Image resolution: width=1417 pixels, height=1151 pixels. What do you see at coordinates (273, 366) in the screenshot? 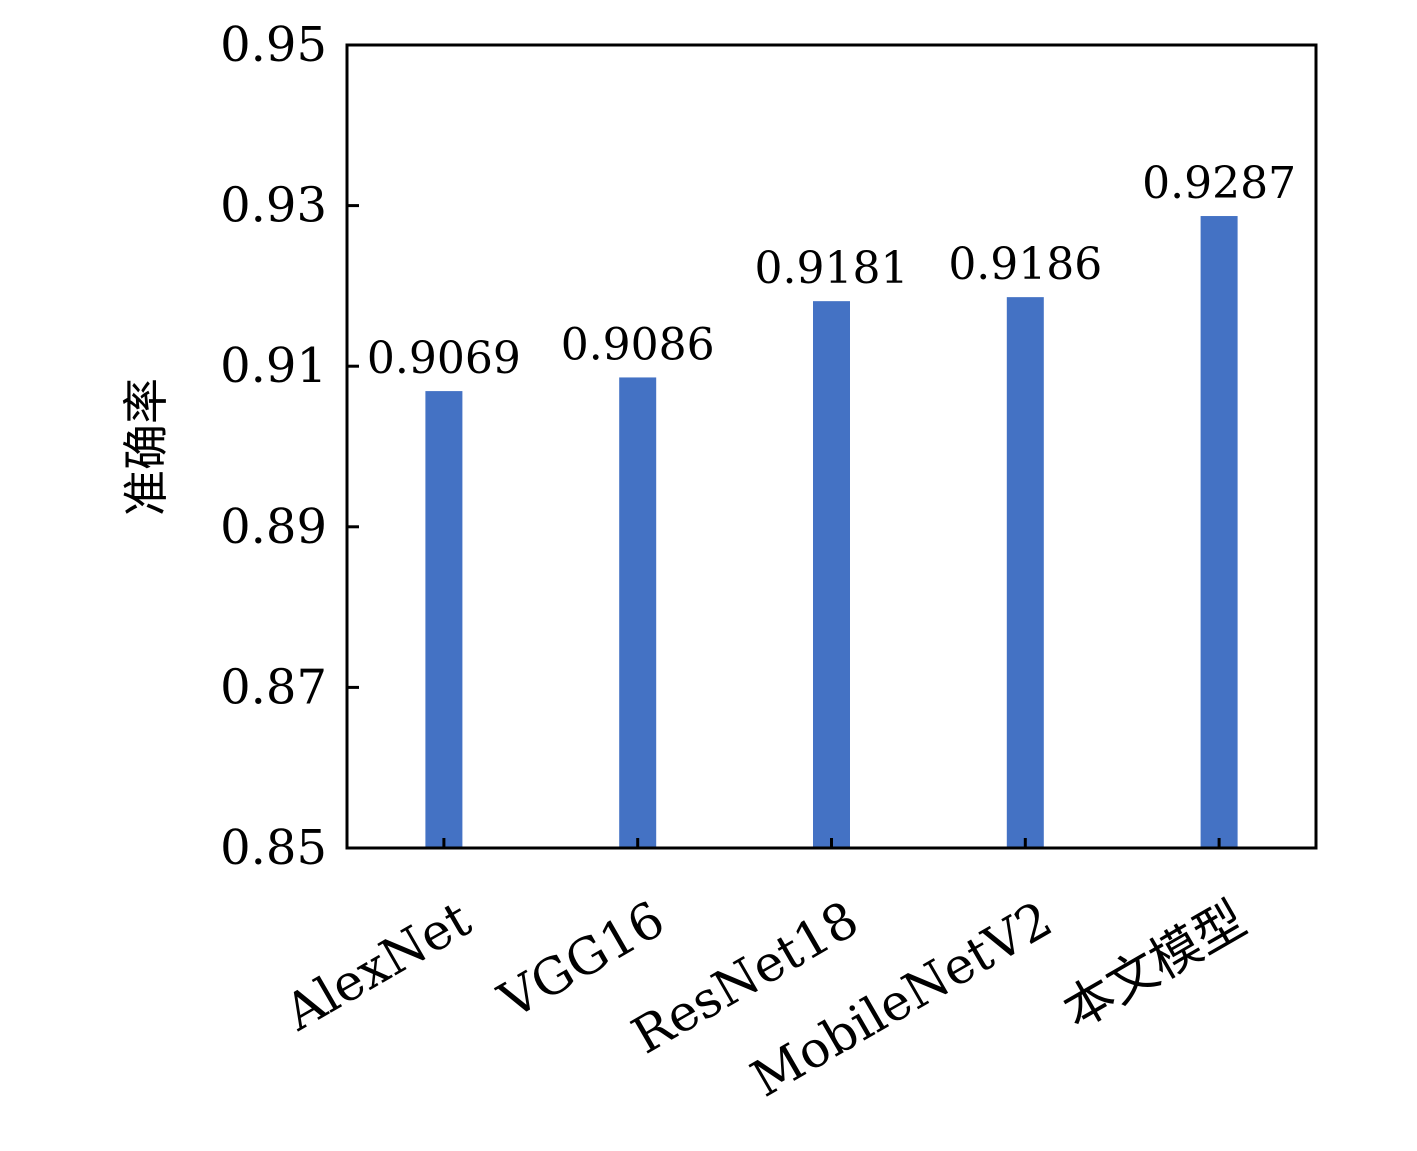
I see `y-tick-label-4: 0.91` at bounding box center [273, 366].